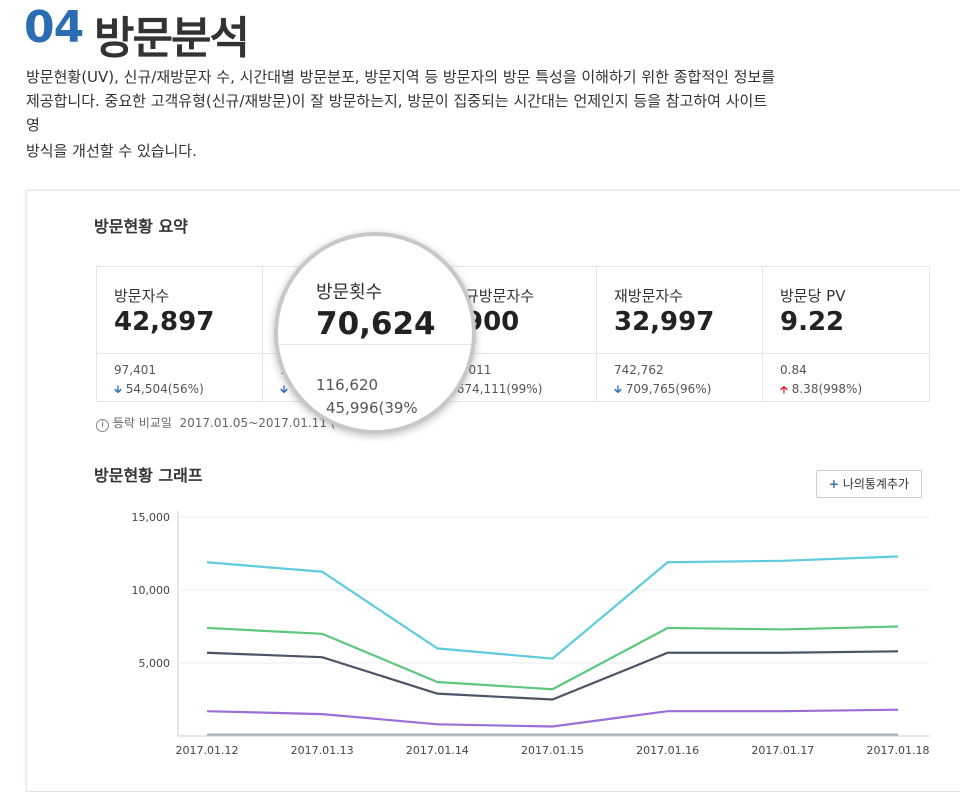 The width and height of the screenshot is (960, 792). I want to click on card-label: 방문당 PV, so click(813, 296).